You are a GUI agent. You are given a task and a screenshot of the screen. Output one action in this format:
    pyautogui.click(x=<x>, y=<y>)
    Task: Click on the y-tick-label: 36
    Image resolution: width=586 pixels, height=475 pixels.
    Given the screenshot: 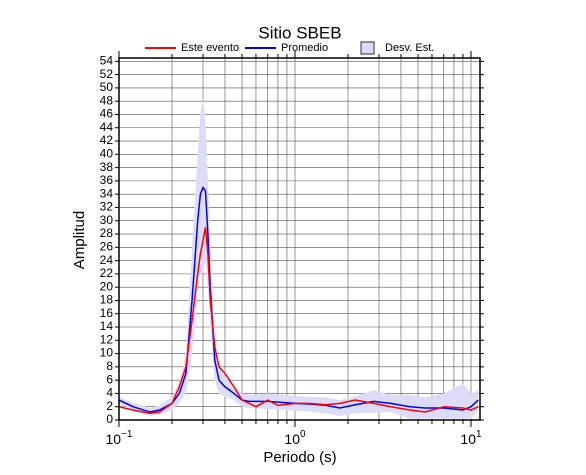 What is the action you would take?
    pyautogui.click(x=107, y=180)
    